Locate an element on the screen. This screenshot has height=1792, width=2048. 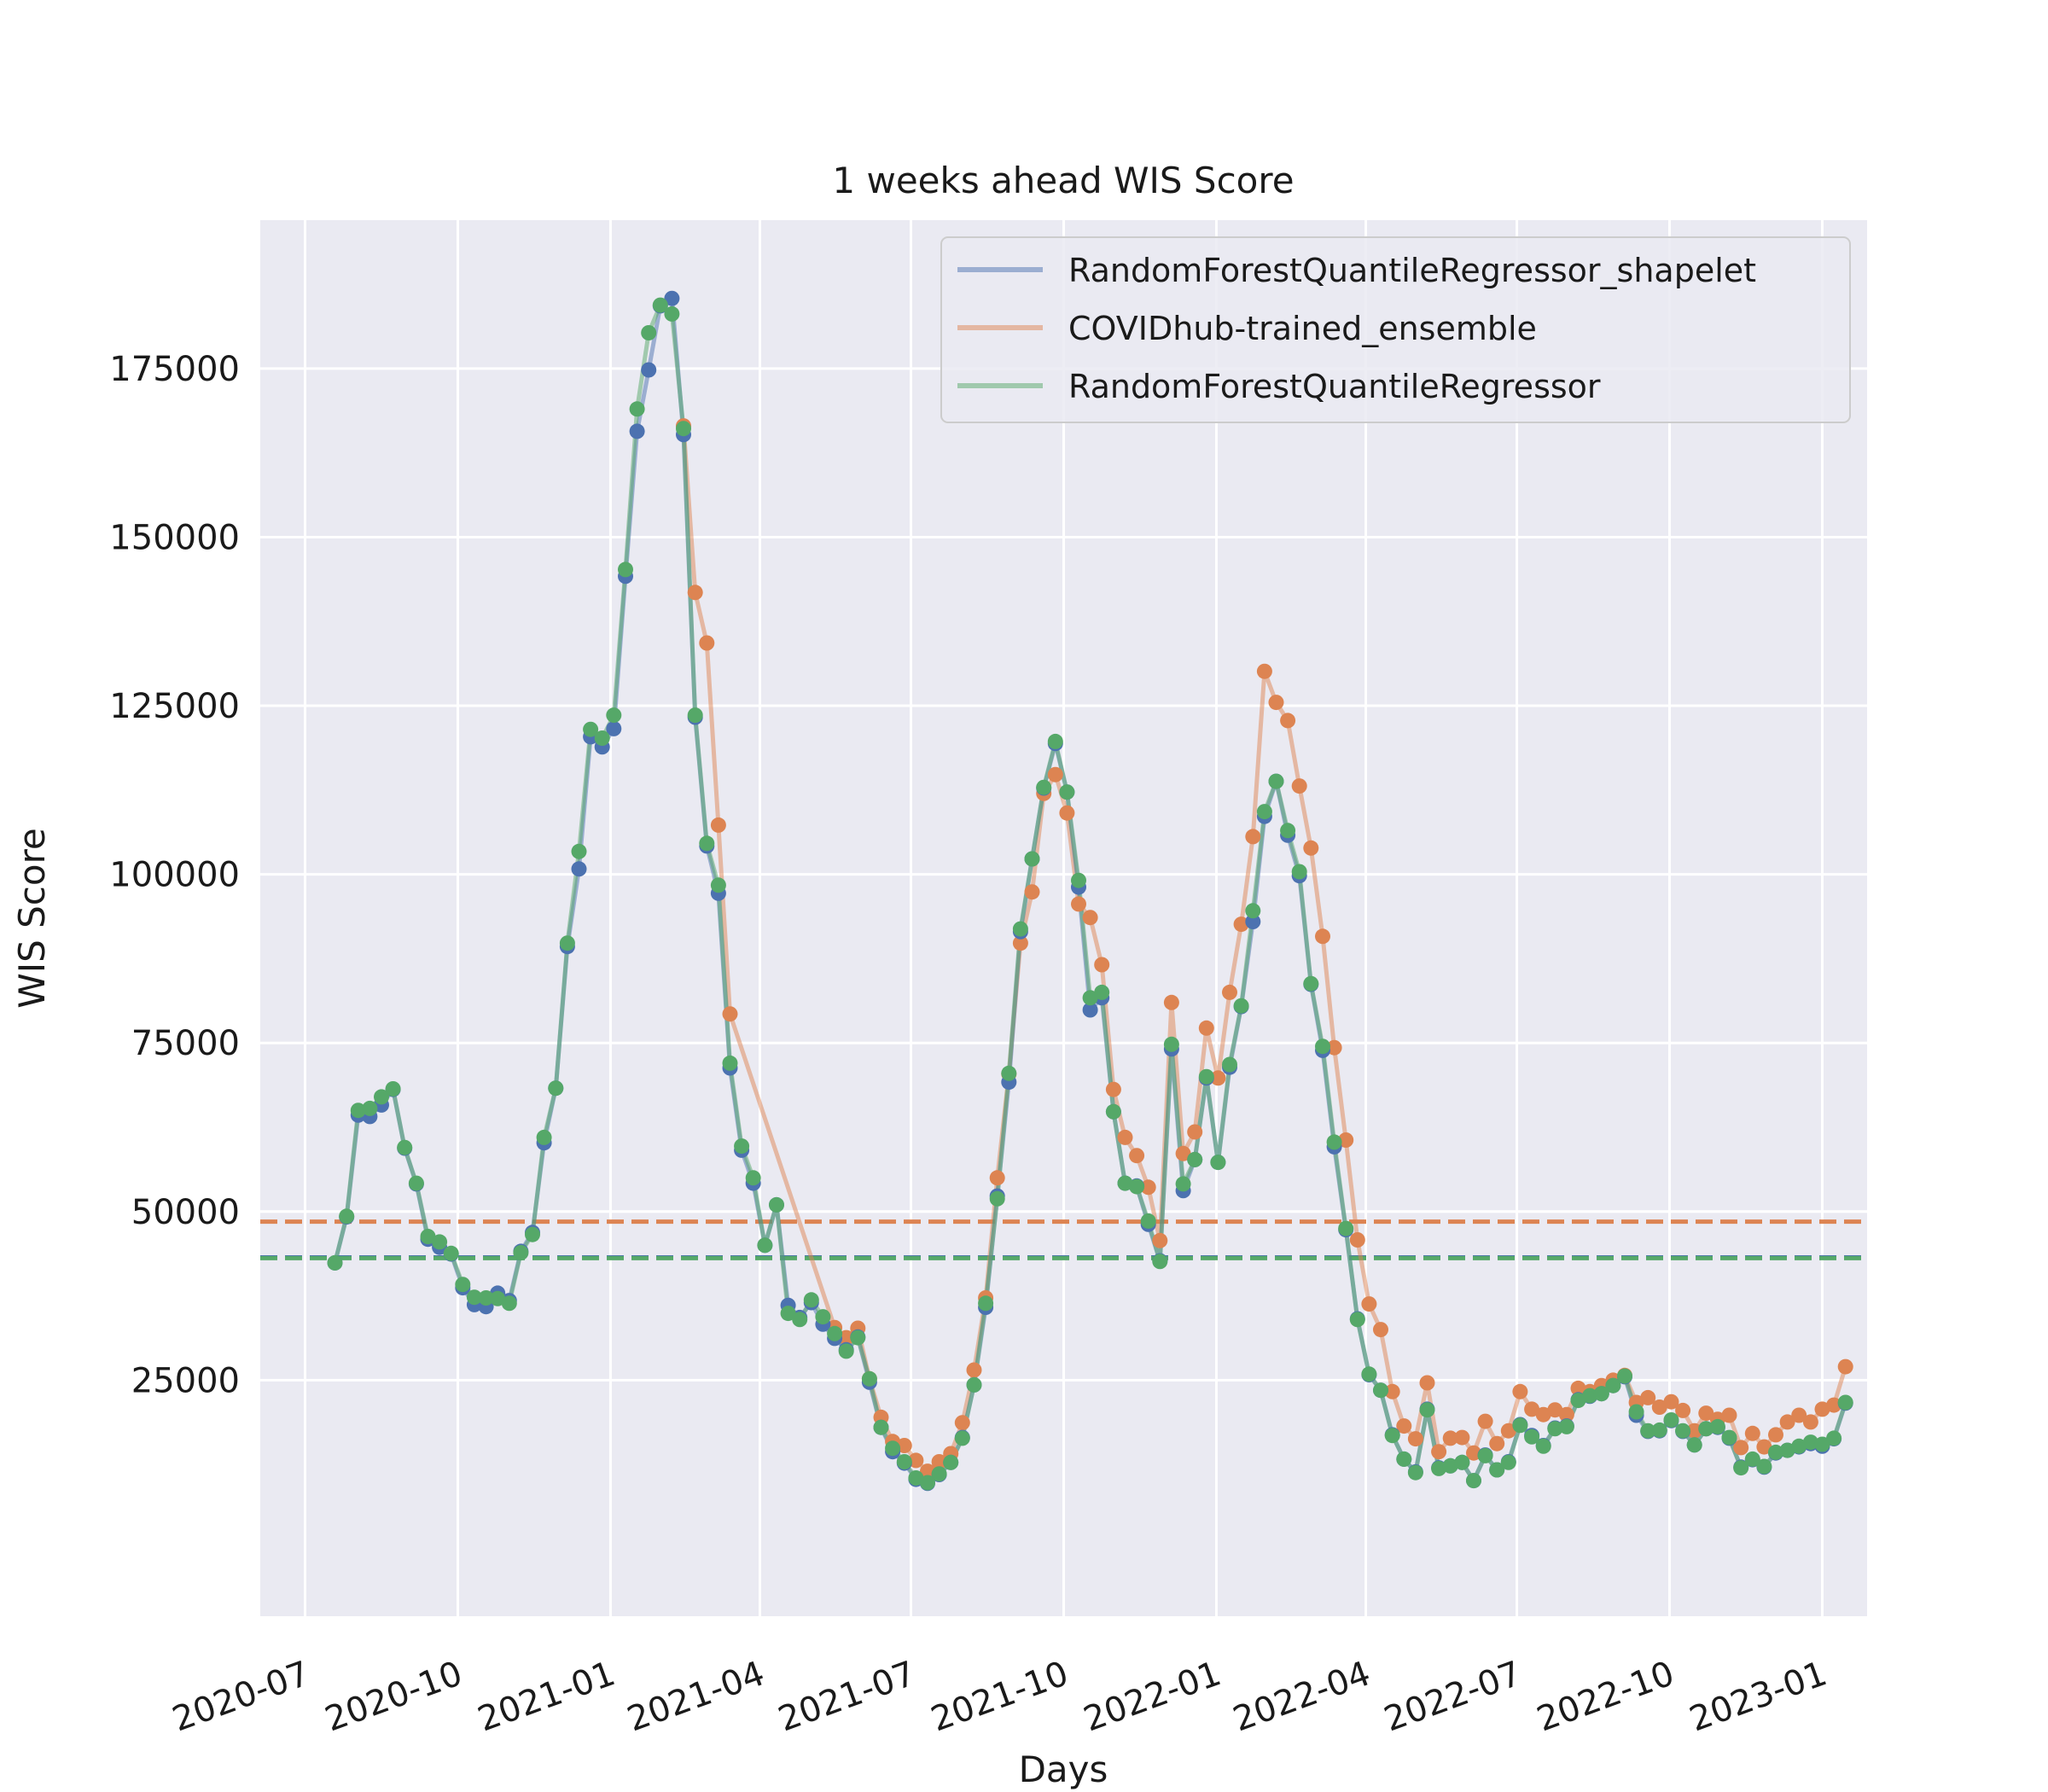
y-tick-label: 75000 is located at coordinates (185, 1043).